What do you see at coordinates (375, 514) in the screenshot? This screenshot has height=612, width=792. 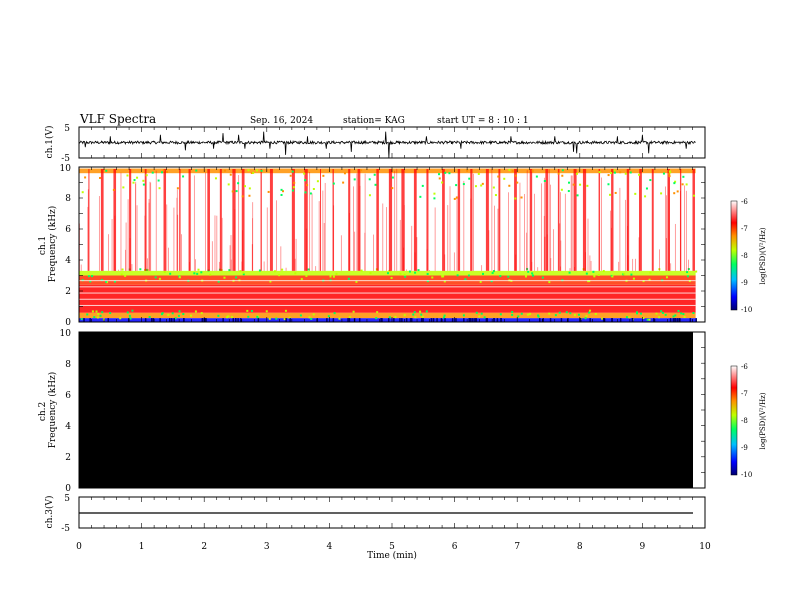 I see `ch3-waveform-panel: 5 -5 ch.3(V)` at bounding box center [375, 514].